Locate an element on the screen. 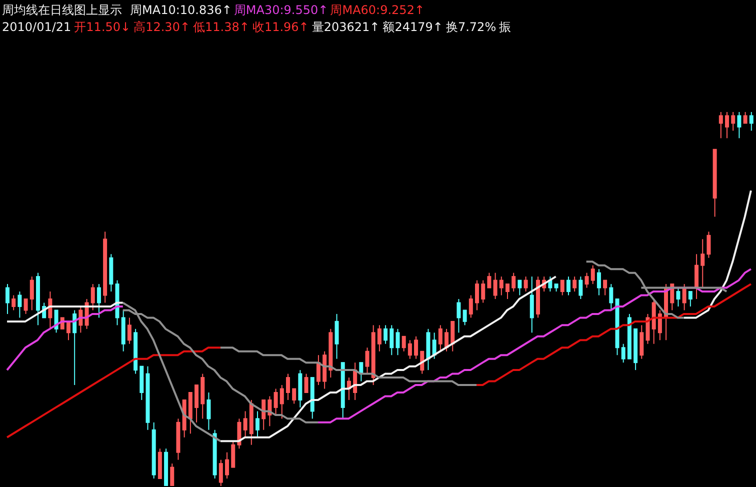  text: 高12.30↑ is located at coordinates (162, 27).